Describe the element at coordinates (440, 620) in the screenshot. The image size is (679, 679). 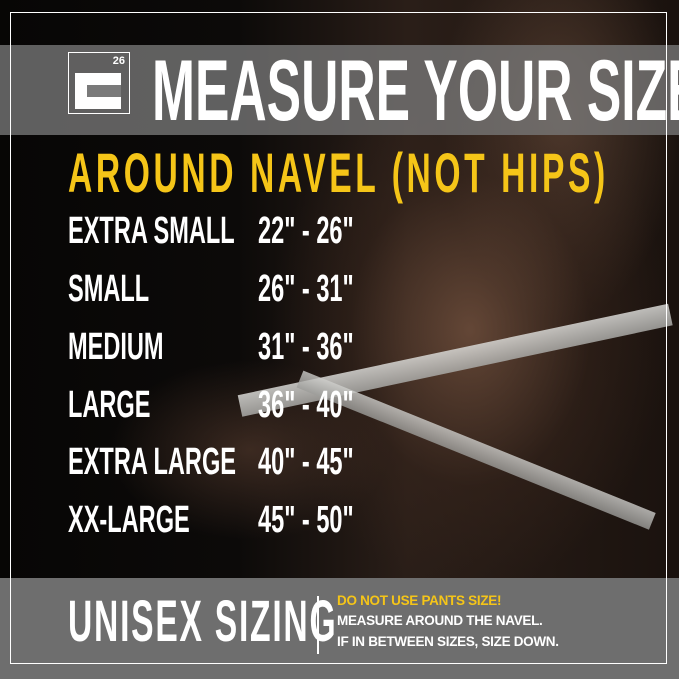
I see `measure-instruction: MEASURE AROUND THE NAVEL.` at that location.